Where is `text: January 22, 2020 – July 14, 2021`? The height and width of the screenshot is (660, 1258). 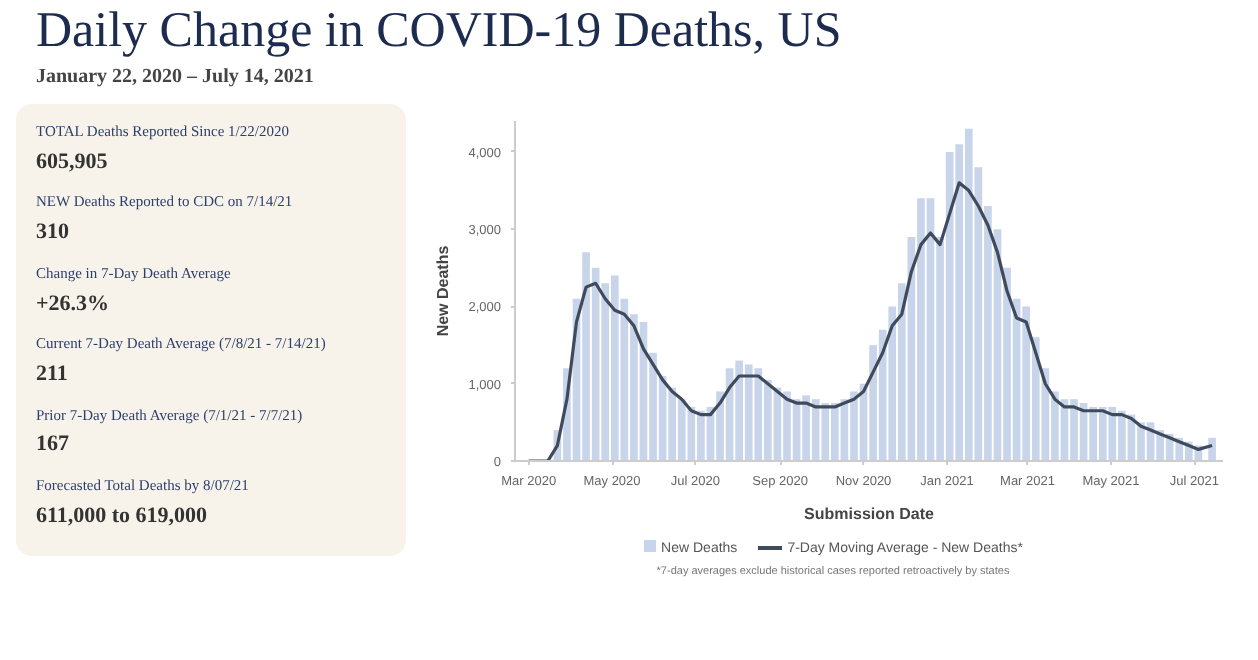
text: January 22, 2020 – July 14, 2021 is located at coordinates (176, 78).